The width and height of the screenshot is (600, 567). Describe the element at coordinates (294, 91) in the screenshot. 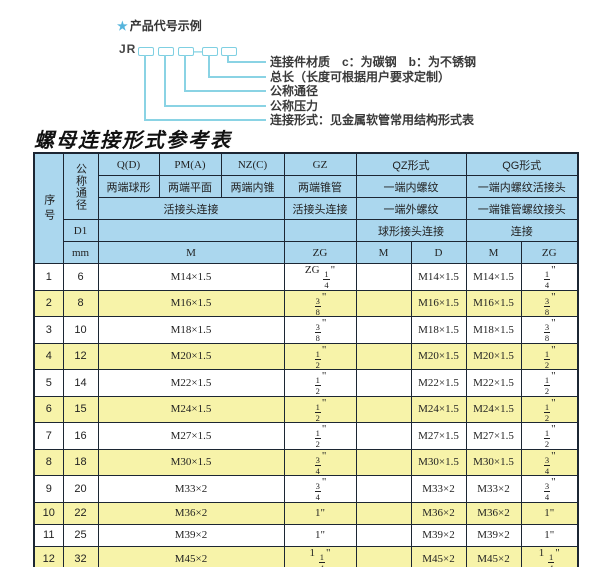

I see `diagram-label-diameter: 公称通径` at that location.